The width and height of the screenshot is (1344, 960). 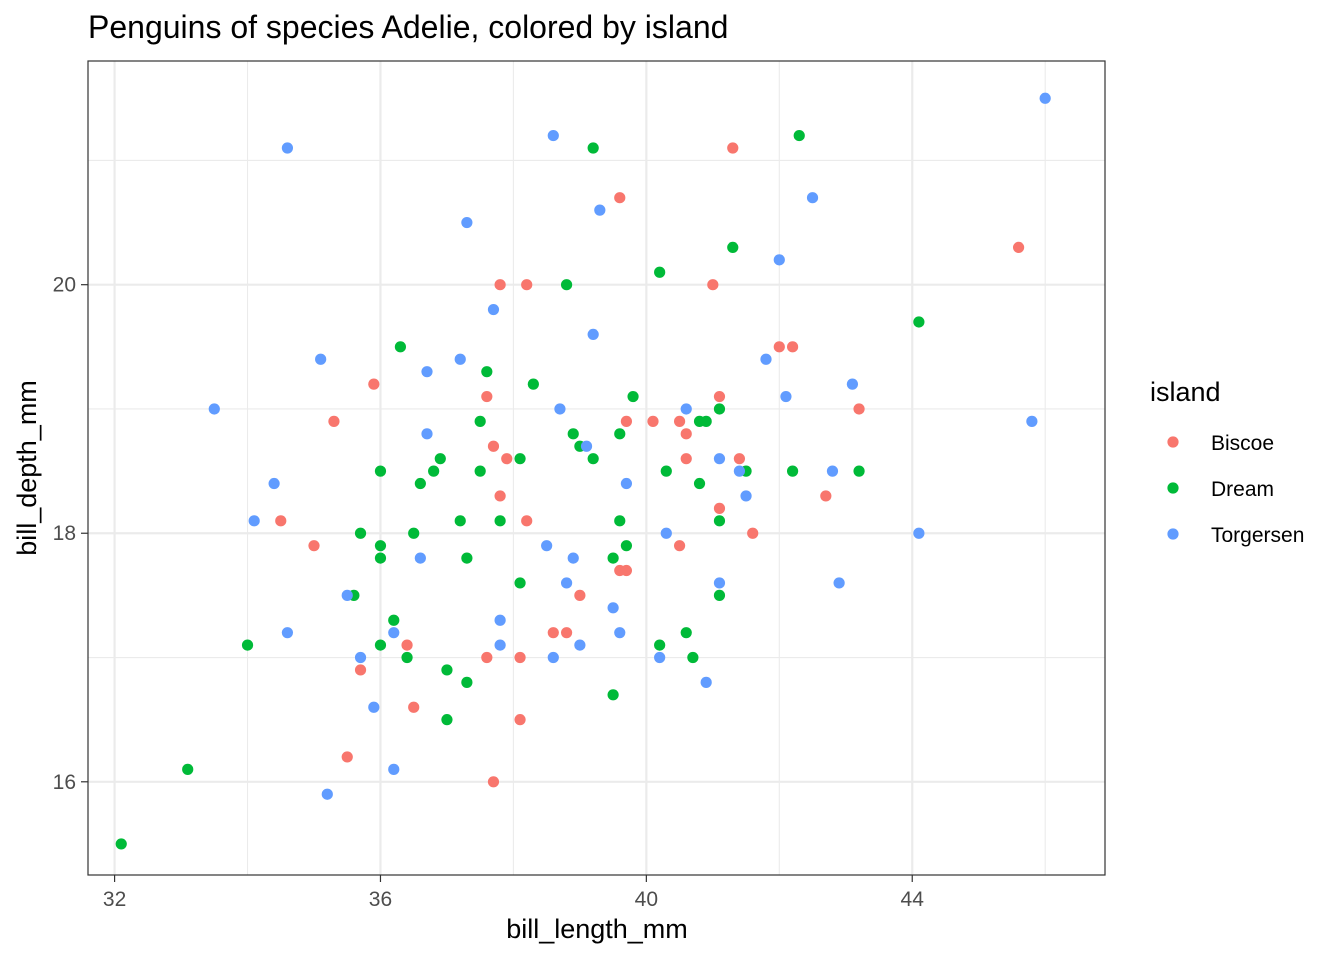 What do you see at coordinates (513, 893) in the screenshot?
I see `x-axis: 32 36 40 44` at bounding box center [513, 893].